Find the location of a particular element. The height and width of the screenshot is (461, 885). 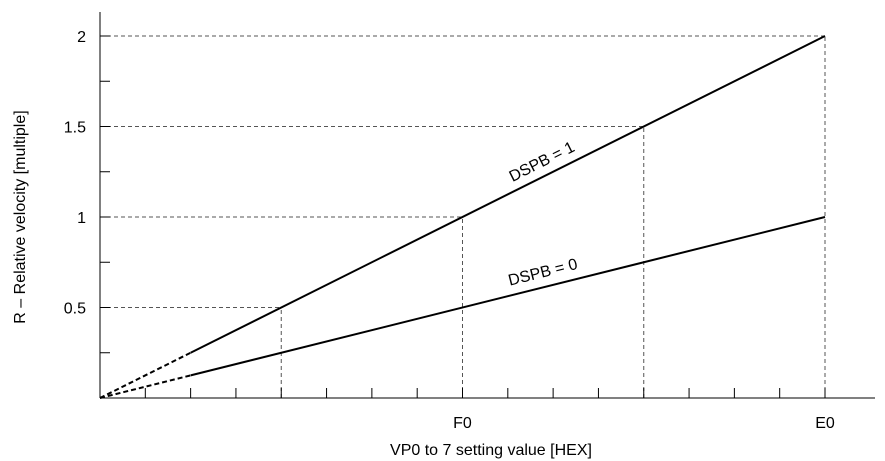

y-tick-label: 1.5 is located at coordinates (75, 128).